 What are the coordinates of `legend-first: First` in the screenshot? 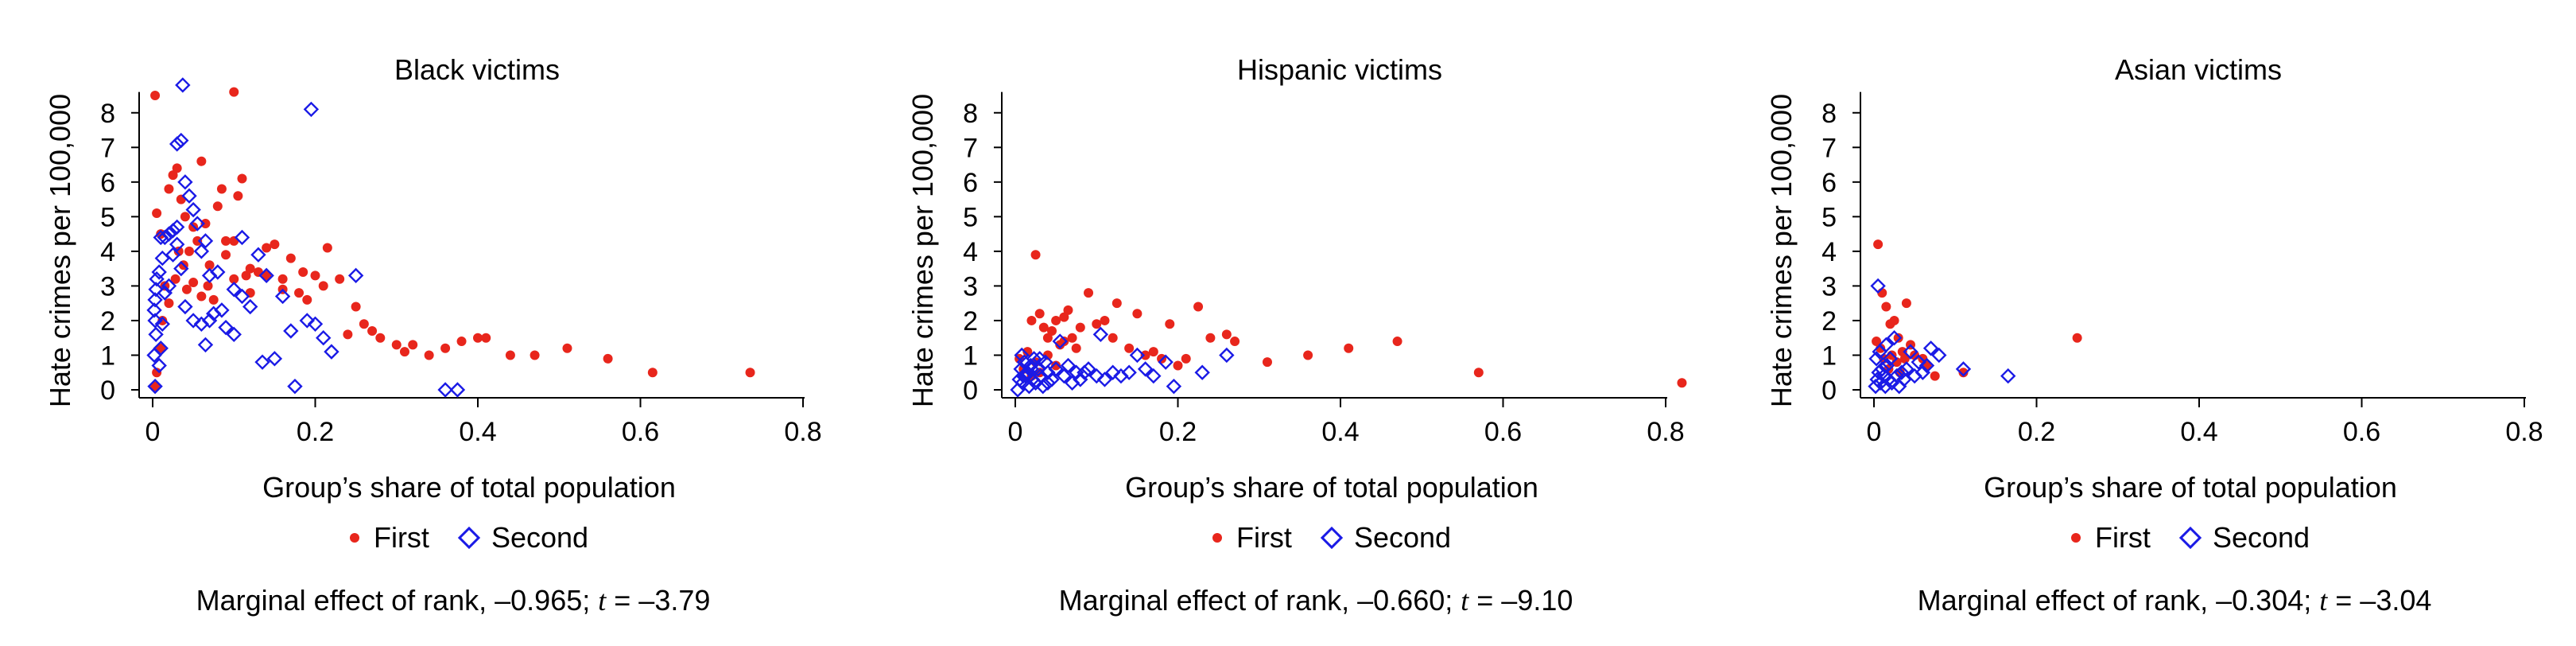 It's located at (1252, 538).